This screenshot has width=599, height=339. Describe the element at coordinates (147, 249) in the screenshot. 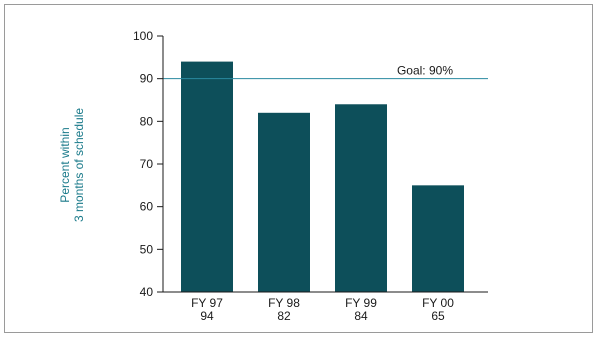

I see `y-tick-label: 50` at that location.